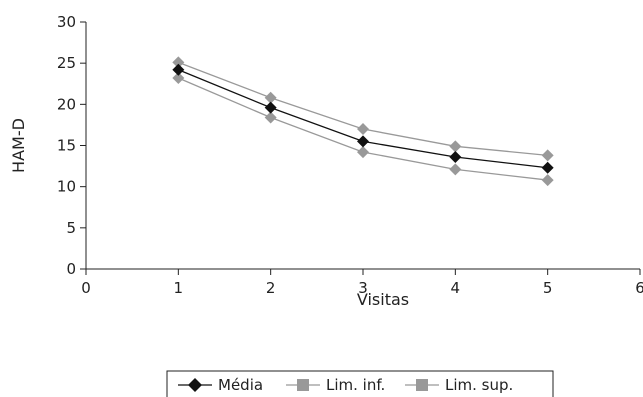  What do you see at coordinates (363, 288) in the screenshot?
I see `x-tick-label: 3` at bounding box center [363, 288].